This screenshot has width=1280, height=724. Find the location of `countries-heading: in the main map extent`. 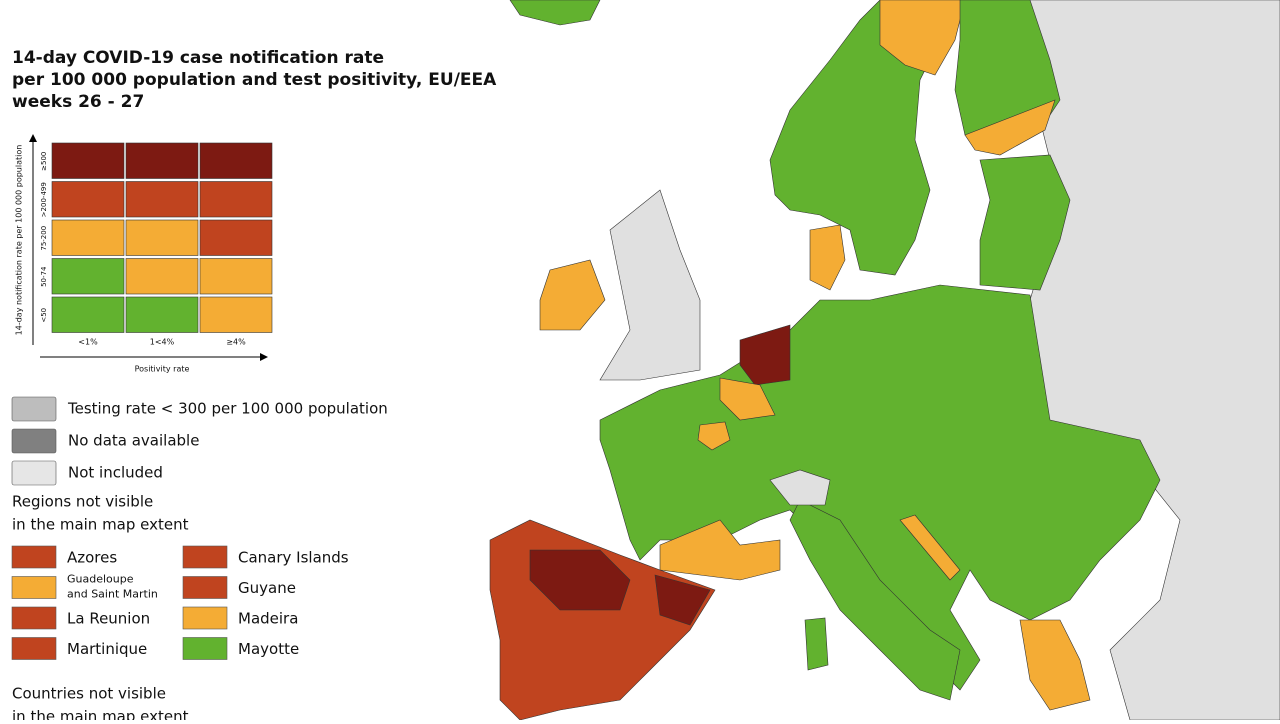

countries-heading: in the main map extent is located at coordinates (100, 714).